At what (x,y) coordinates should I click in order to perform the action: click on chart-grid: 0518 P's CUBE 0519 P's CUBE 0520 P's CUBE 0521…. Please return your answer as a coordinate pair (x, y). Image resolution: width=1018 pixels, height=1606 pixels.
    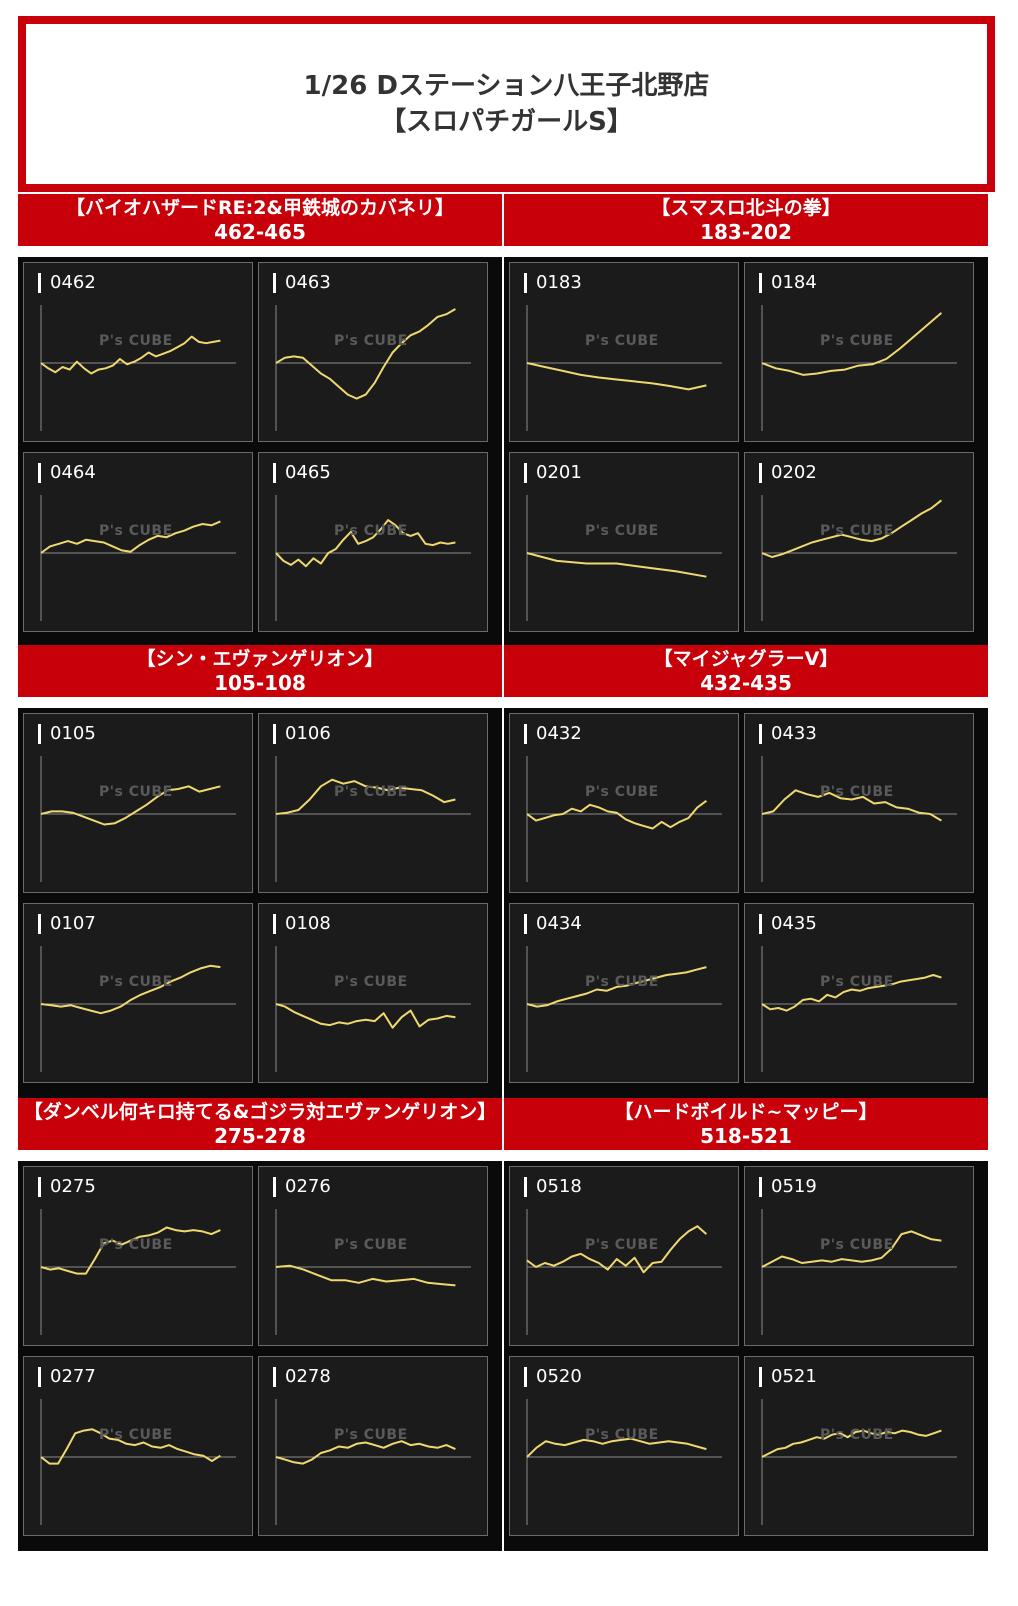
    Looking at the image, I should click on (746, 1356).